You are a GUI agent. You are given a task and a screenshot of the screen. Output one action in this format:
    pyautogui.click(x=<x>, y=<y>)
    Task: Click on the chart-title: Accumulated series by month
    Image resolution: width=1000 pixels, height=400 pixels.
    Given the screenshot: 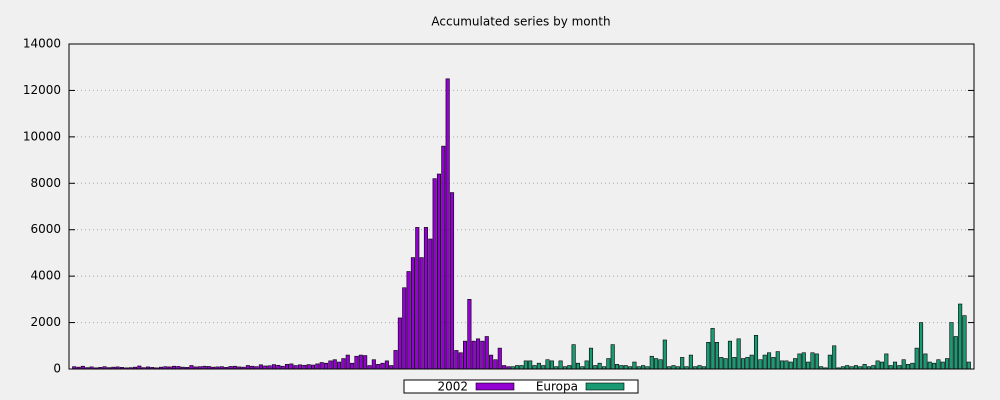 What is the action you would take?
    pyautogui.click(x=520, y=22)
    